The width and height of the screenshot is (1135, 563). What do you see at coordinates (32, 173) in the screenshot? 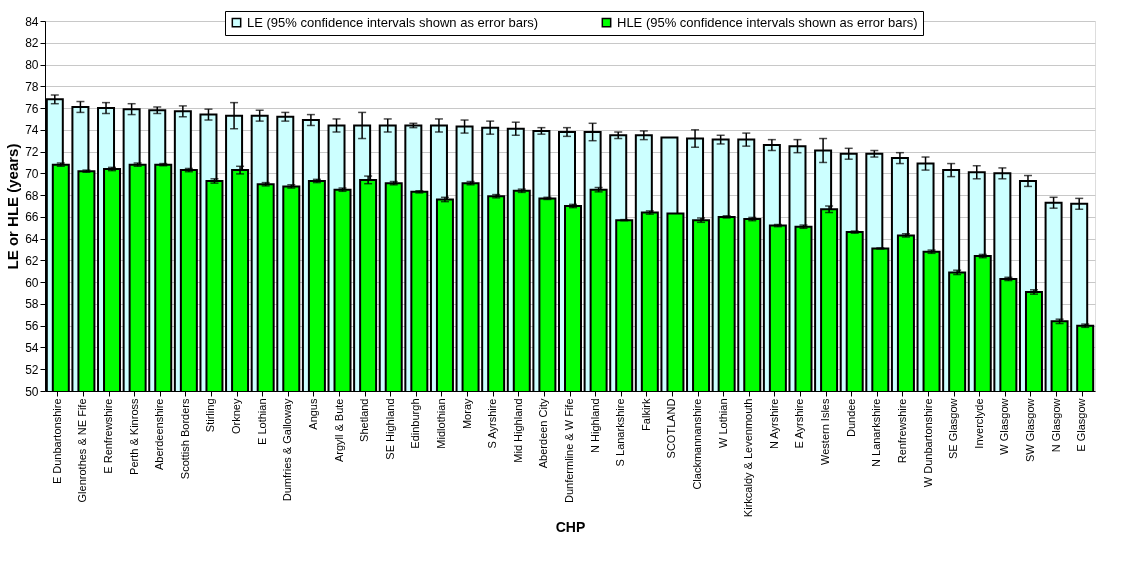
I see `y-tick-label: 70` at bounding box center [32, 173].